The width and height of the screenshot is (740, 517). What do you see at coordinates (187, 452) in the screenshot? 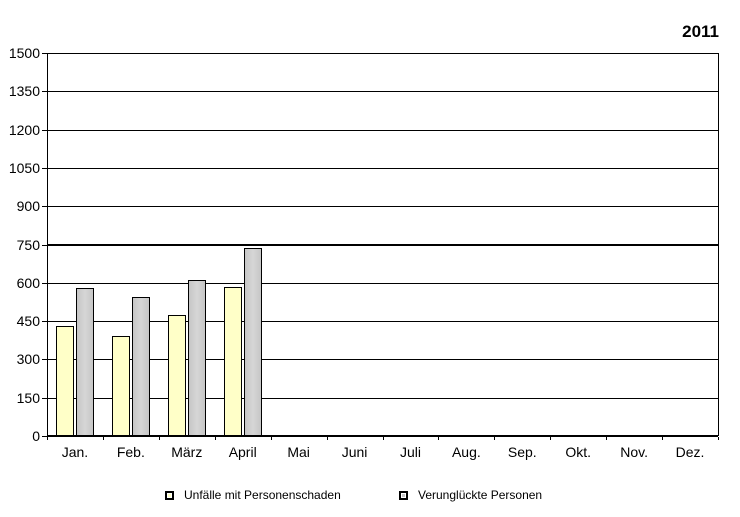
I see `x-tick-label: März` at bounding box center [187, 452].